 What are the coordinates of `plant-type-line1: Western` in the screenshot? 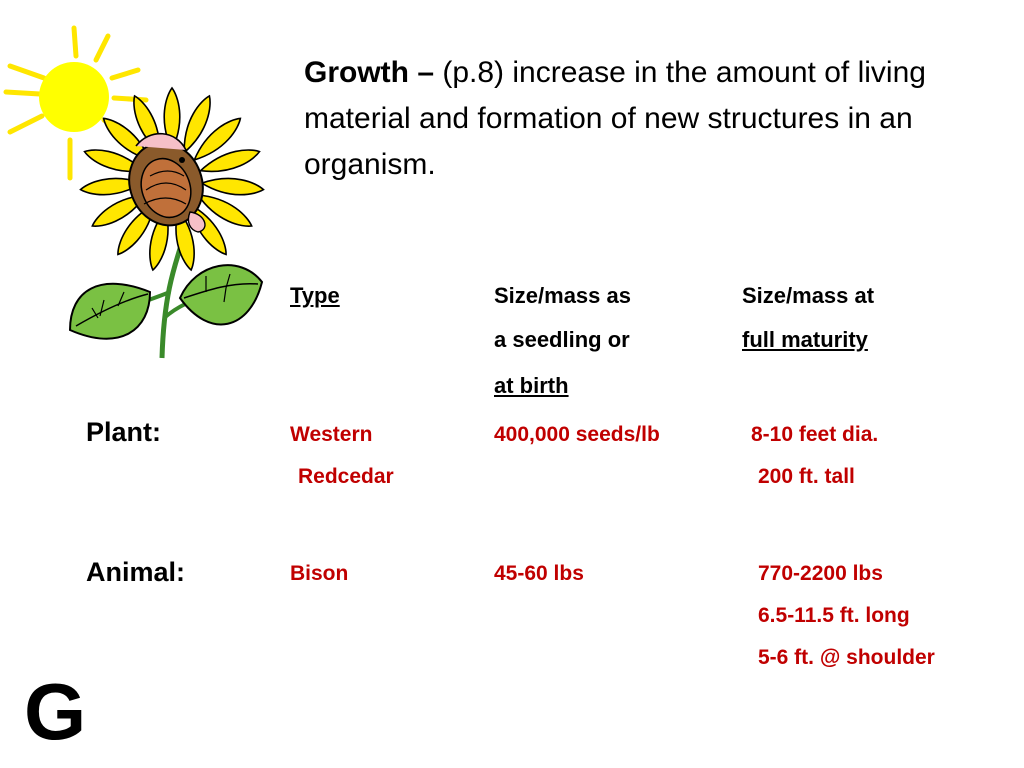 It's located at (331, 434).